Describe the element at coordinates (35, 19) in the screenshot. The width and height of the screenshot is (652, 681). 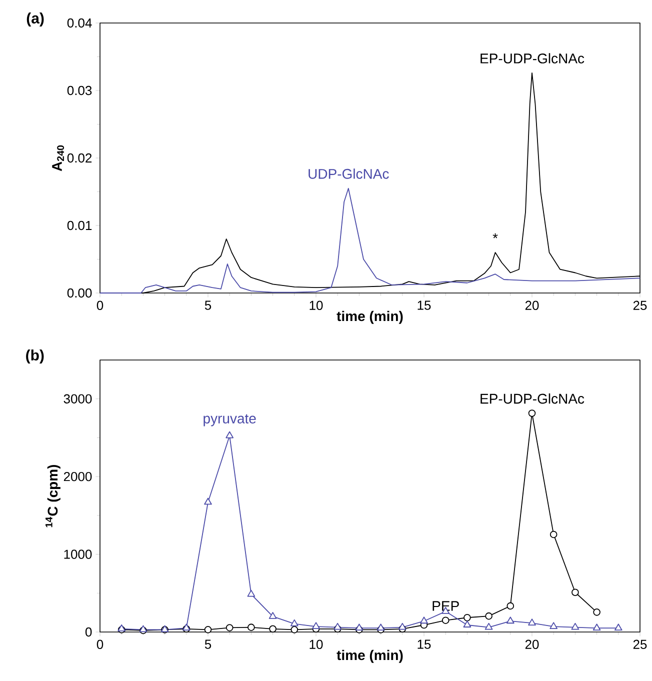
I see `chart-title: (a)` at that location.